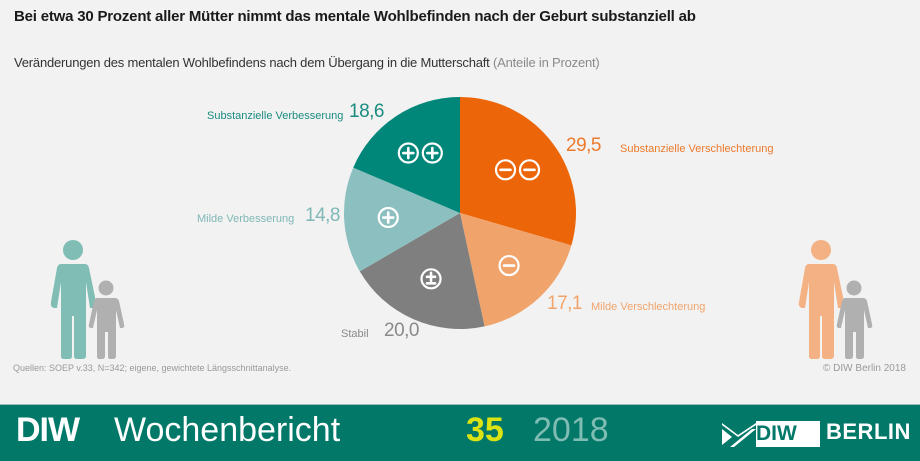 The height and width of the screenshot is (461, 920). I want to click on logo-berlin-text: BERLIN, so click(868, 431).